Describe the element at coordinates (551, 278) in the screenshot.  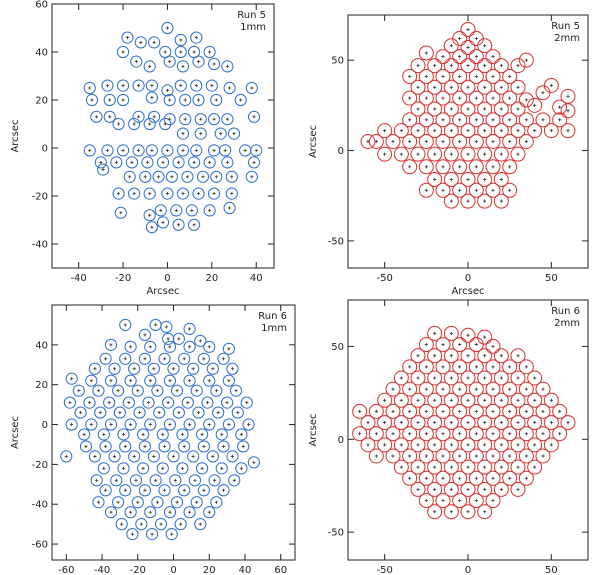
I see `x-tick-label: 50` at that location.